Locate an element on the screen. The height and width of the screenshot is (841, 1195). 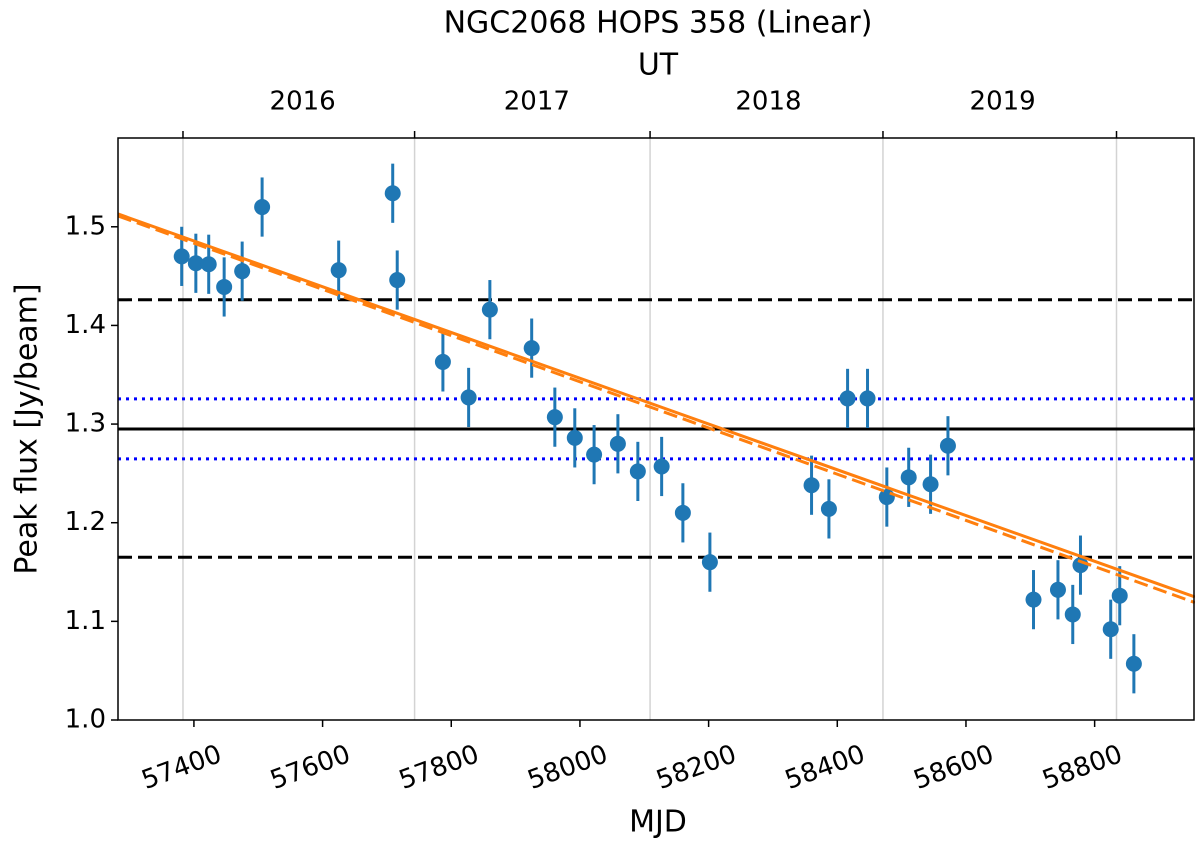
x-tick-label: 57600 is located at coordinates (310, 767).